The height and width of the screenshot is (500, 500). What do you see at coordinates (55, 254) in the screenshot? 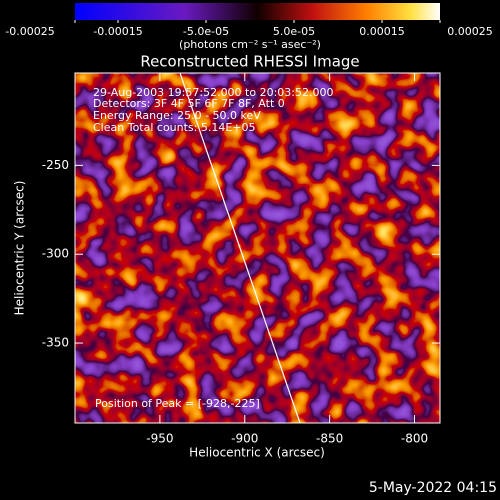
I see `y-tick-label: -300` at bounding box center [55, 254].